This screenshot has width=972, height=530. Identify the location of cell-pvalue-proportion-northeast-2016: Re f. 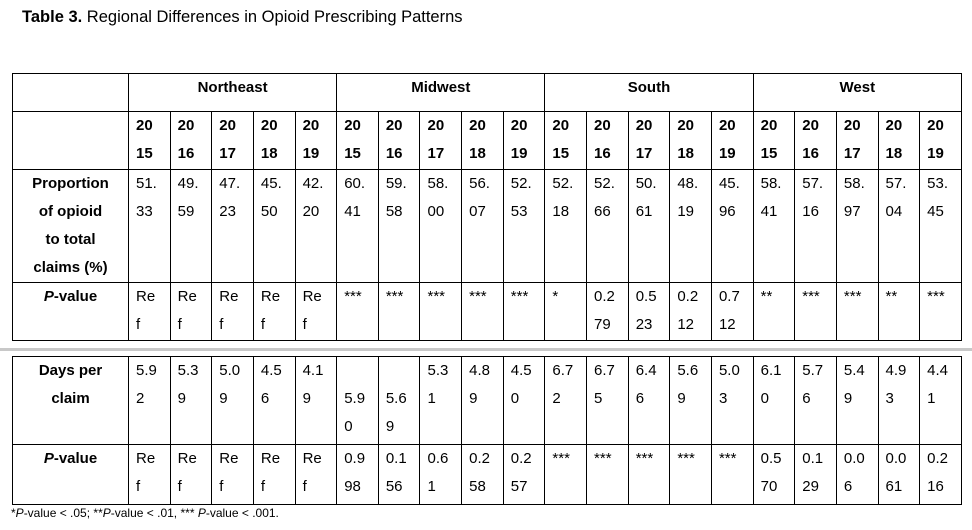
(191, 311).